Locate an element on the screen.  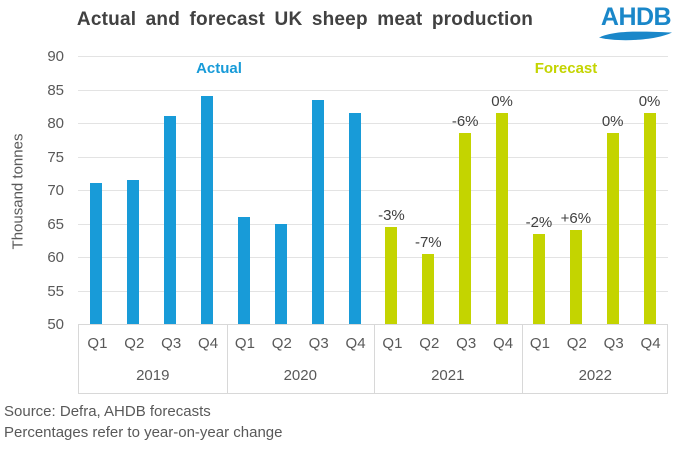
bar-label-2021-Q2: -7% is located at coordinates (428, 242).